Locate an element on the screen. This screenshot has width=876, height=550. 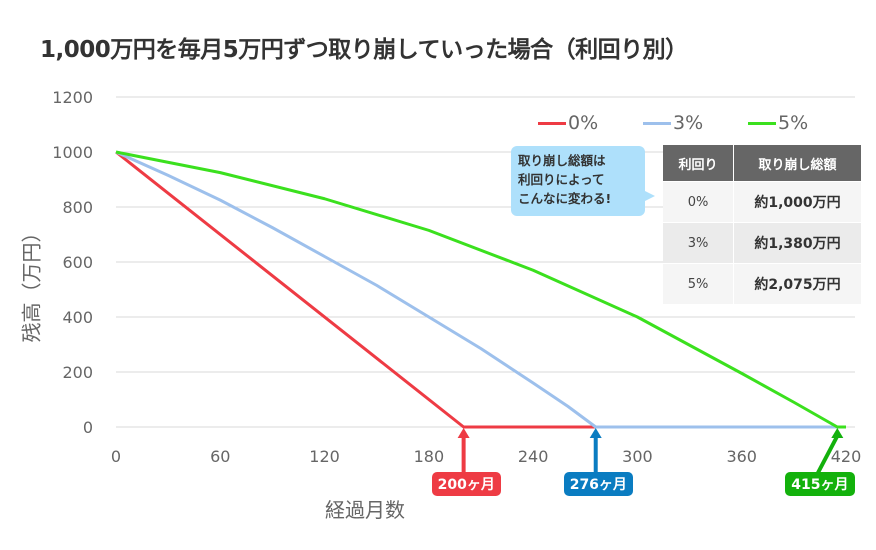
table-cell: 約1,380万円 is located at coordinates (797, 243).